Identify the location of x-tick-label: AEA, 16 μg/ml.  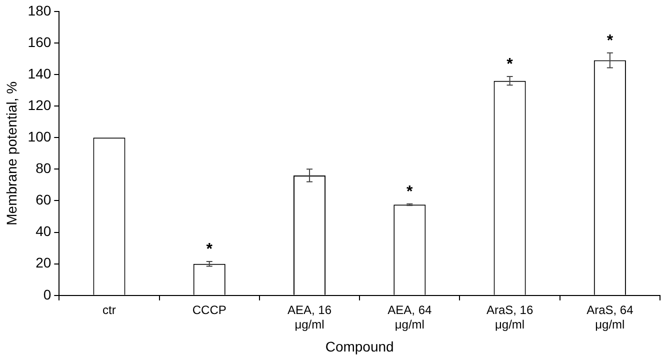
(309, 317).